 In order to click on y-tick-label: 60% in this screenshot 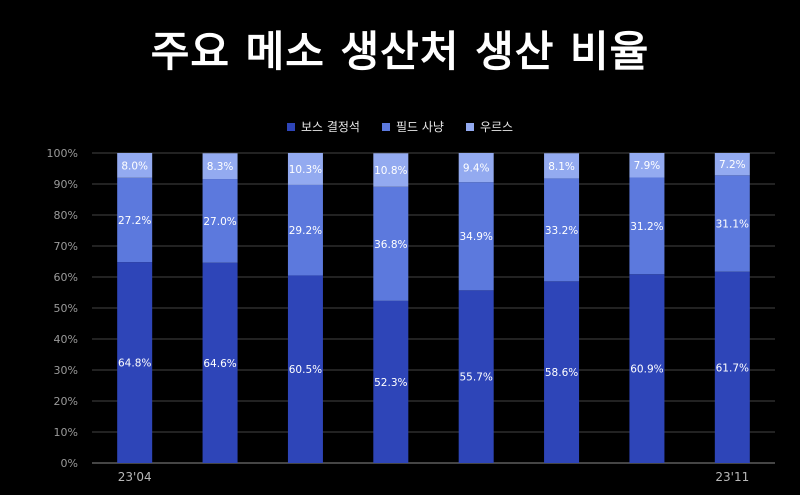, I will do `click(66, 277)`.